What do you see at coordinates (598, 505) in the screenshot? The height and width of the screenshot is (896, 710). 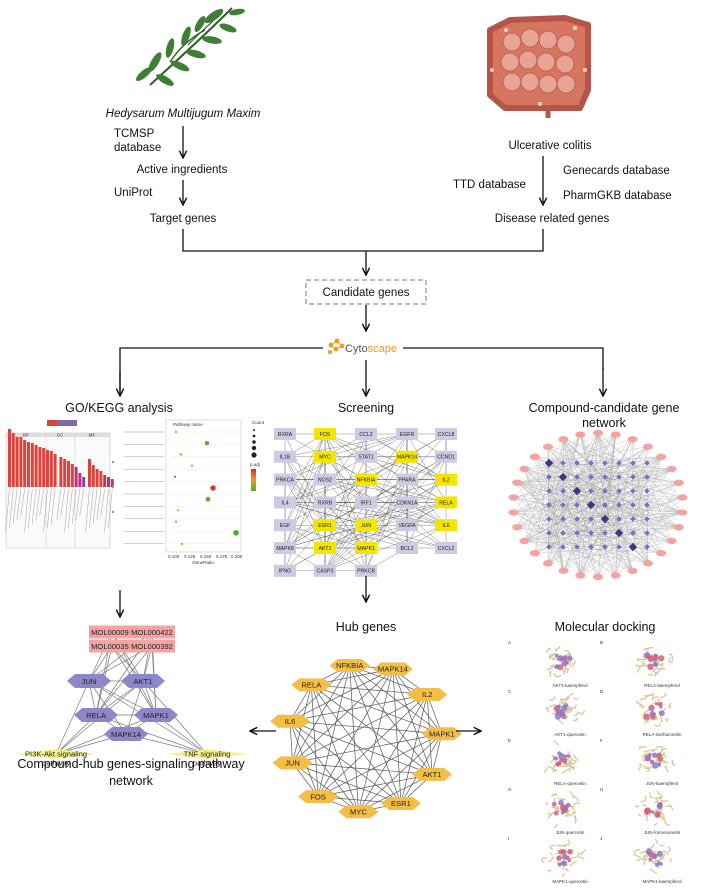 I see `compound-candidate-network` at bounding box center [598, 505].